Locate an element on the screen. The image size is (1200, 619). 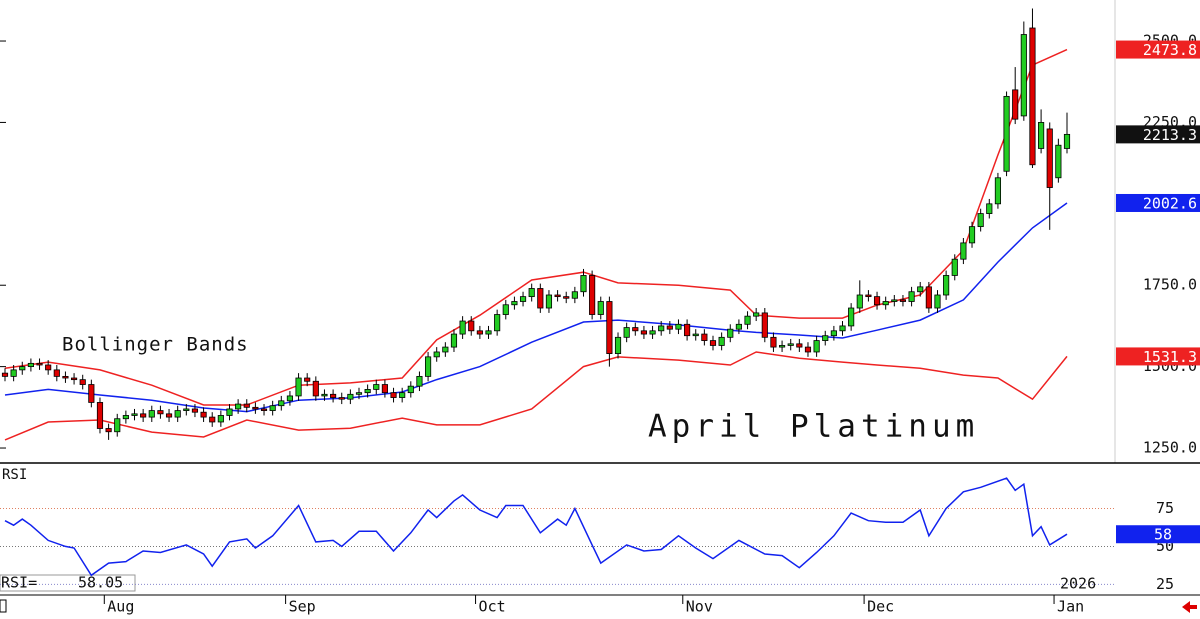
year-label: 2026 is located at coordinates (1078, 584).